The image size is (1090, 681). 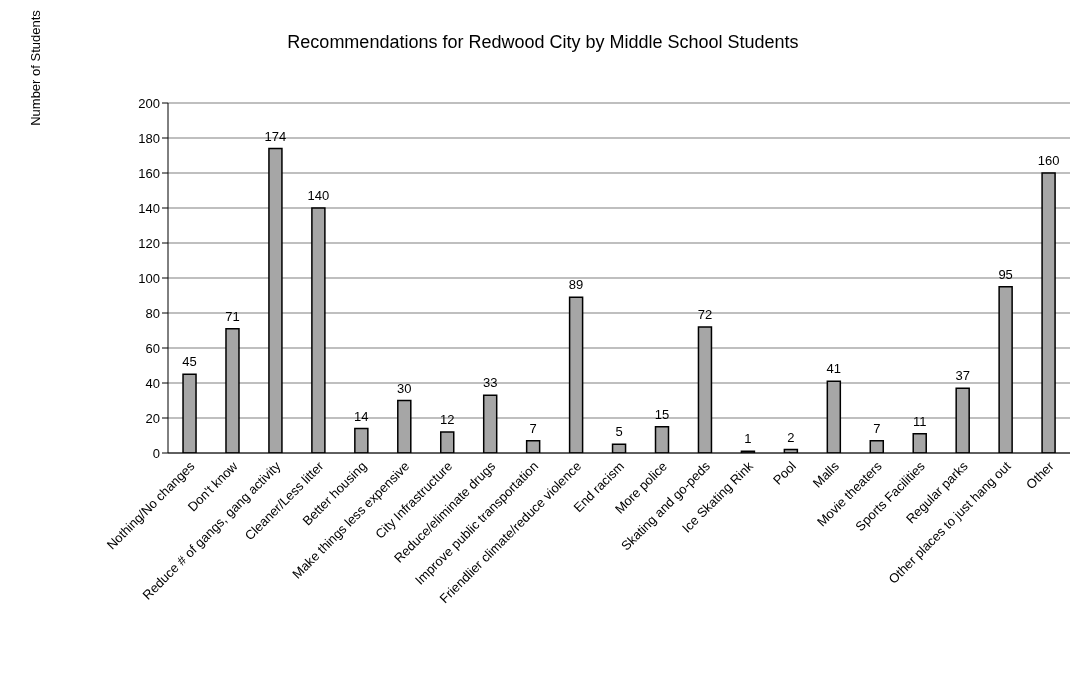 What do you see at coordinates (962, 376) in the screenshot?
I see `data-label: 37` at bounding box center [962, 376].